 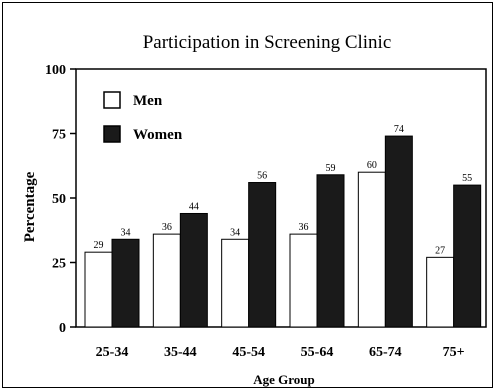 What do you see at coordinates (112, 100) in the screenshot?
I see `legend-swatch-men` at bounding box center [112, 100].